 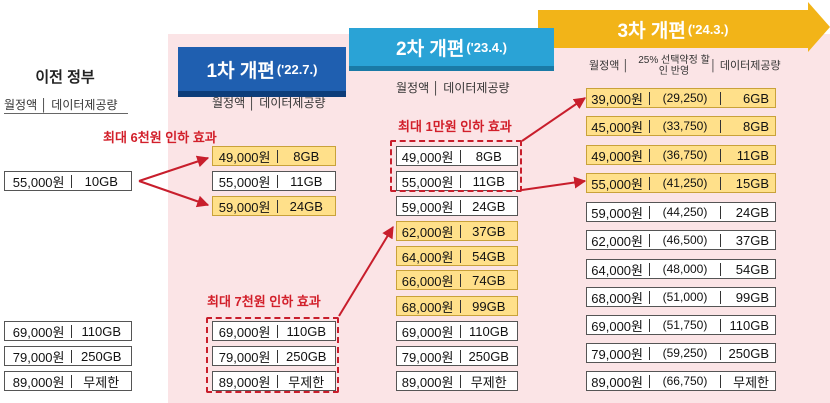 What do you see at coordinates (673, 29) in the screenshot?
I see `round3-header: 3차 개편 ('24.3.)` at bounding box center [673, 29].